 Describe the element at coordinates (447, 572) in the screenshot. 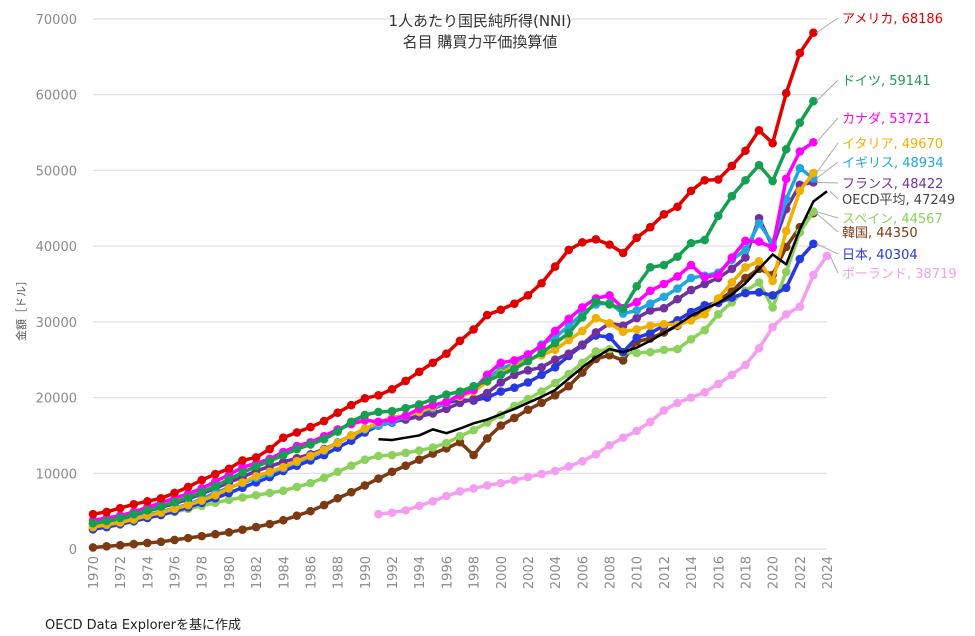

I see `x-tick-label: 1996` at that location.